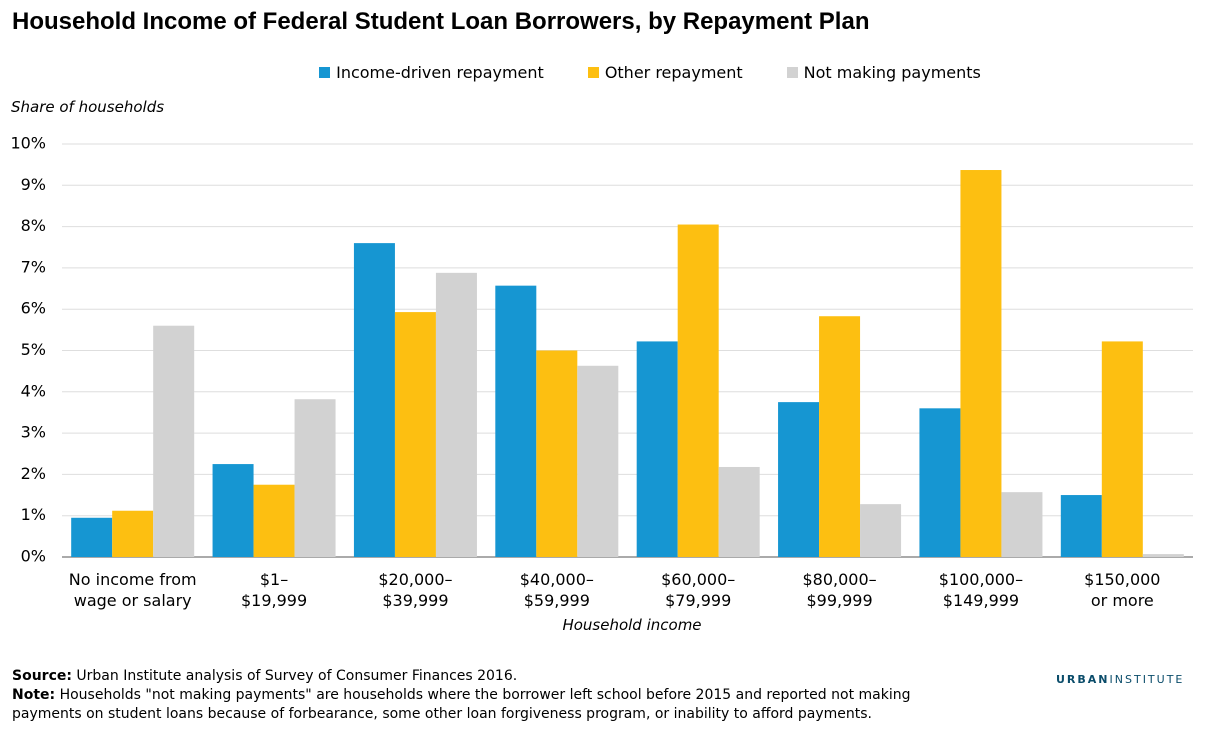 The height and width of the screenshot is (733, 1216). What do you see at coordinates (33, 556) in the screenshot?
I see `y-tick-label: 0%` at bounding box center [33, 556].